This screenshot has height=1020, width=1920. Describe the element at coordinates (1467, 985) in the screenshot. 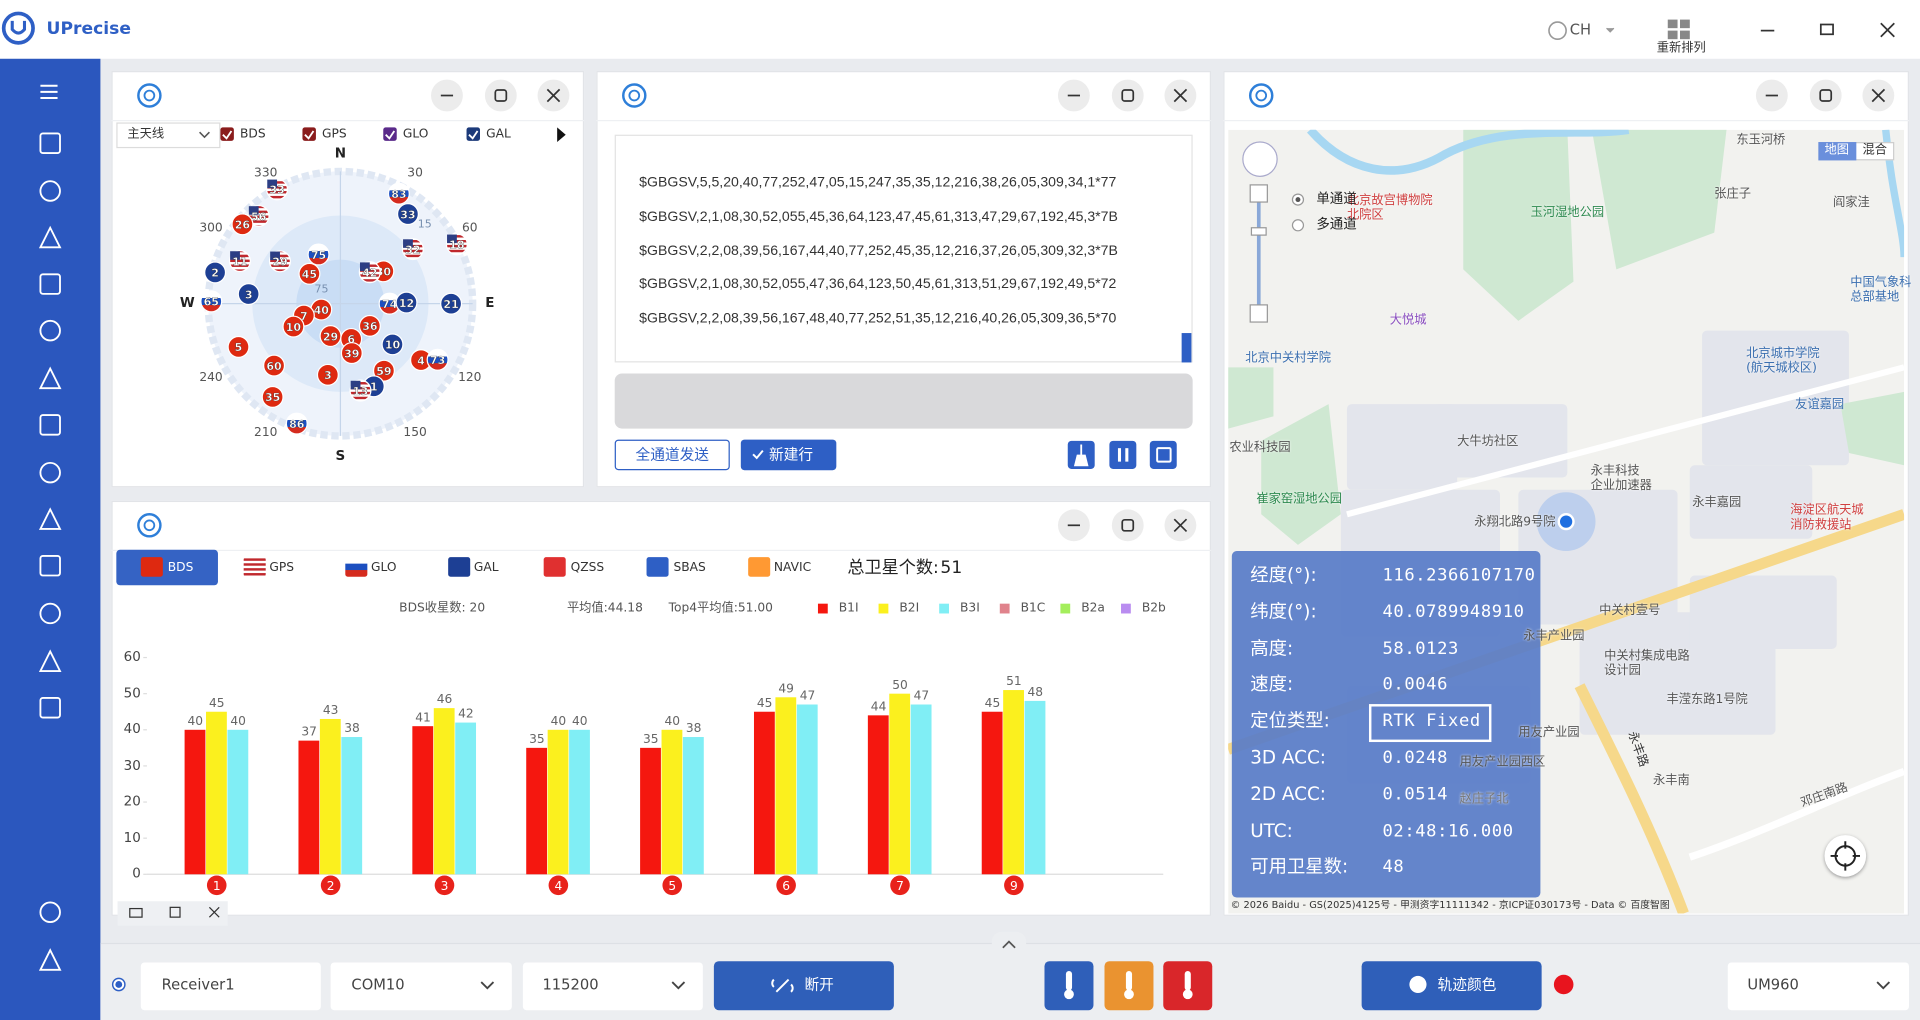

I see `track-color-label: 轨迹颜色` at that location.